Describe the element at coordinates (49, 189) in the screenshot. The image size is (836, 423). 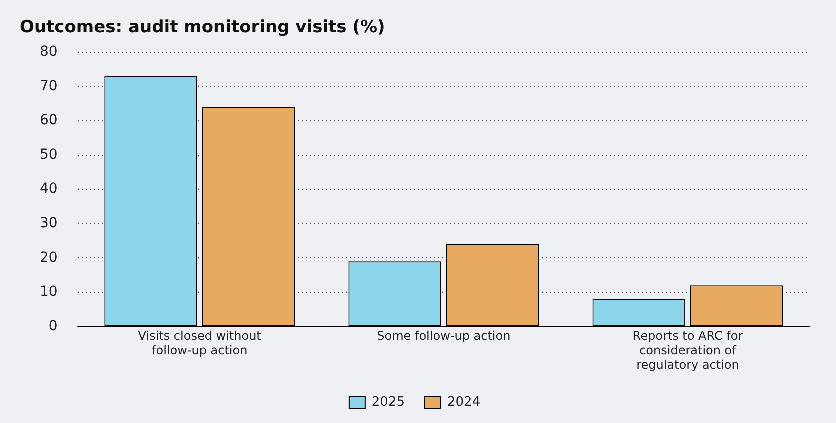
I see `y-tick-label: 40` at that location.